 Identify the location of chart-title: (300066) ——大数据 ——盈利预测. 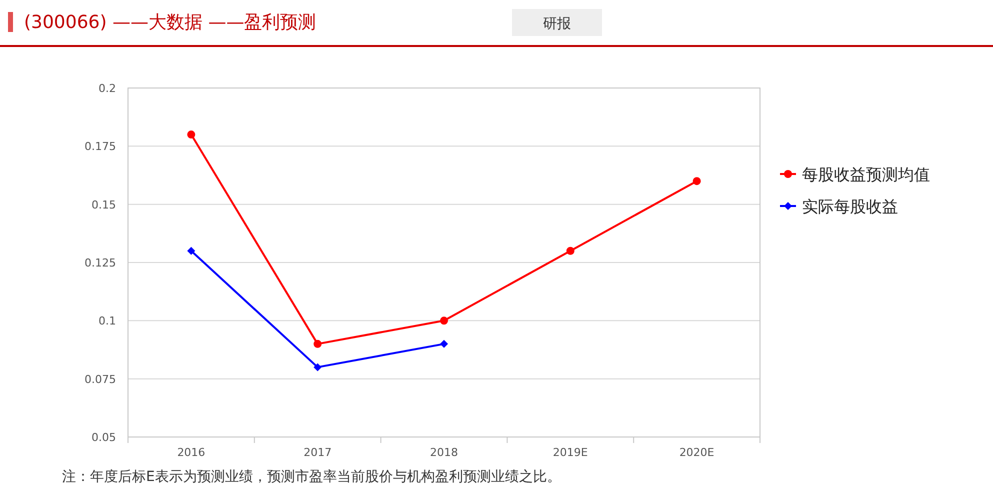
(170, 22).